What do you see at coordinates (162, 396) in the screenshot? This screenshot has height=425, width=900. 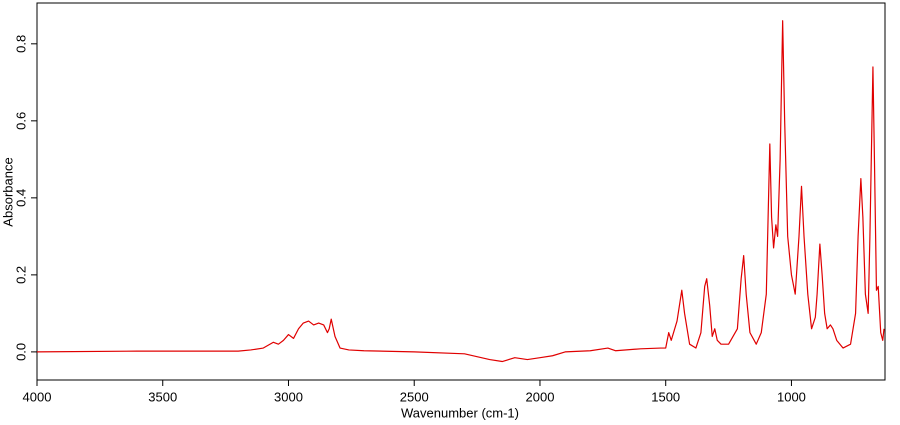 I see `x-tick-label: 3500` at bounding box center [162, 396].